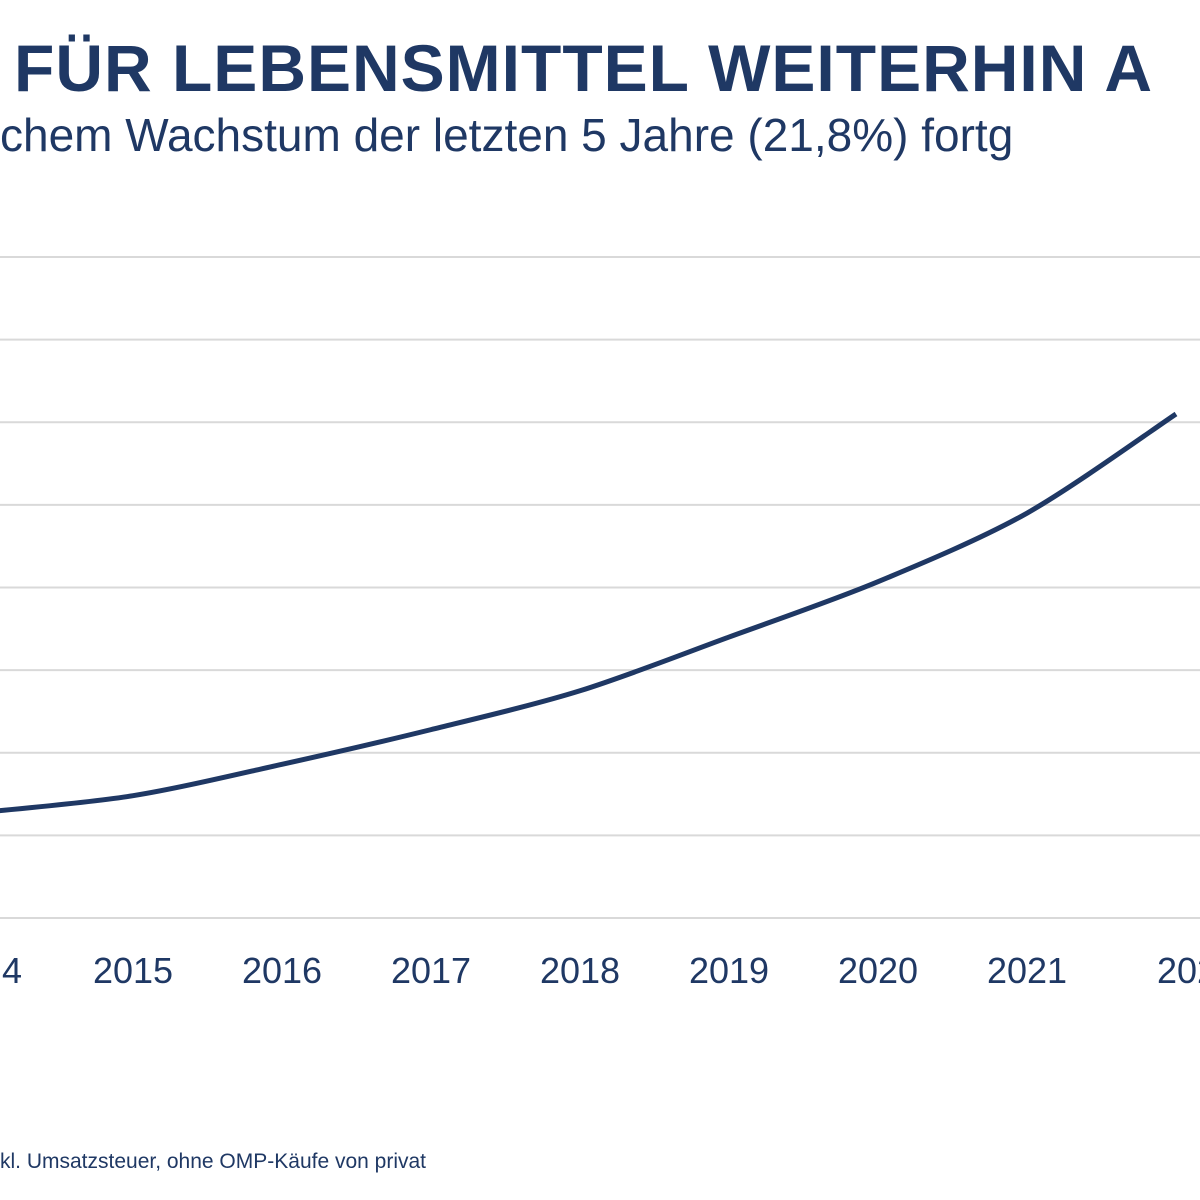 The height and width of the screenshot is (1200, 1200). What do you see at coordinates (133, 970) in the screenshot?
I see `x-tick-label: 2015` at bounding box center [133, 970].